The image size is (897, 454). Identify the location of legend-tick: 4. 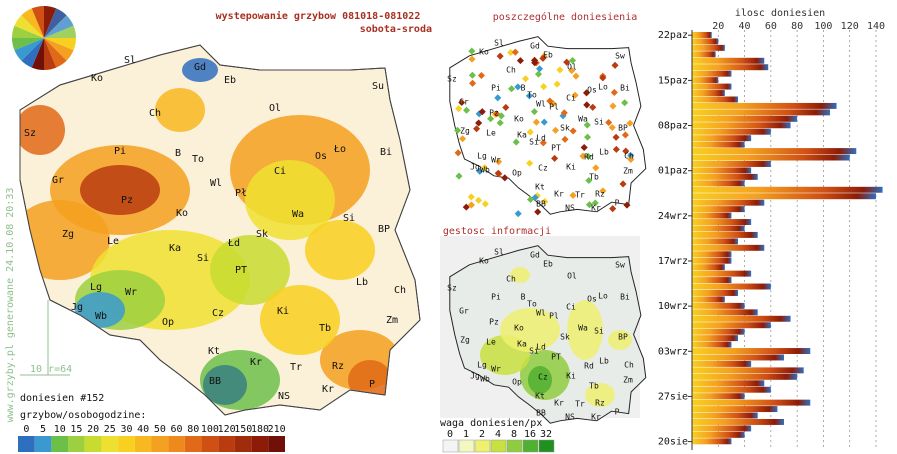
(498, 434).